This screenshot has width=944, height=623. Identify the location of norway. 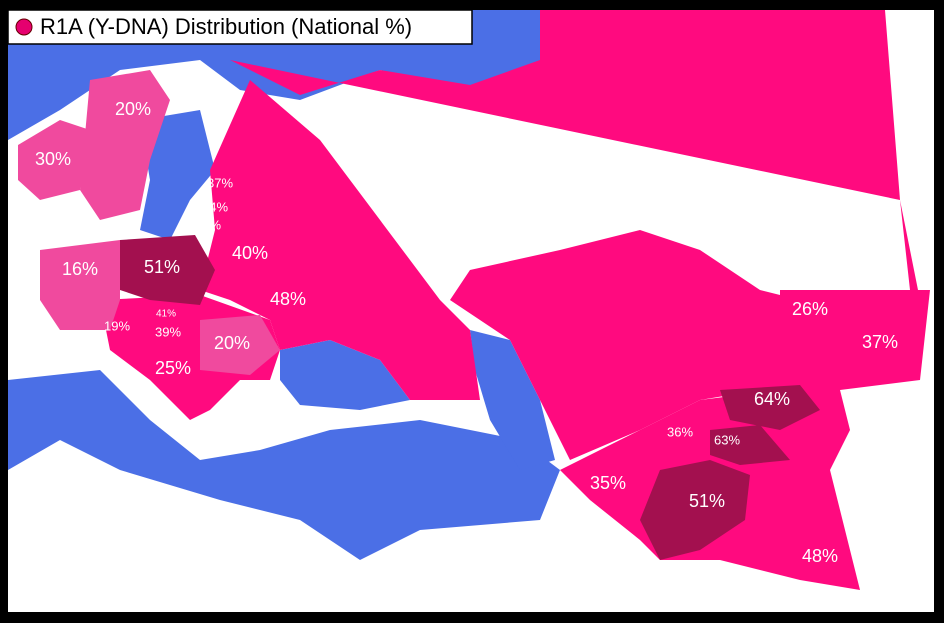
(54, 160).